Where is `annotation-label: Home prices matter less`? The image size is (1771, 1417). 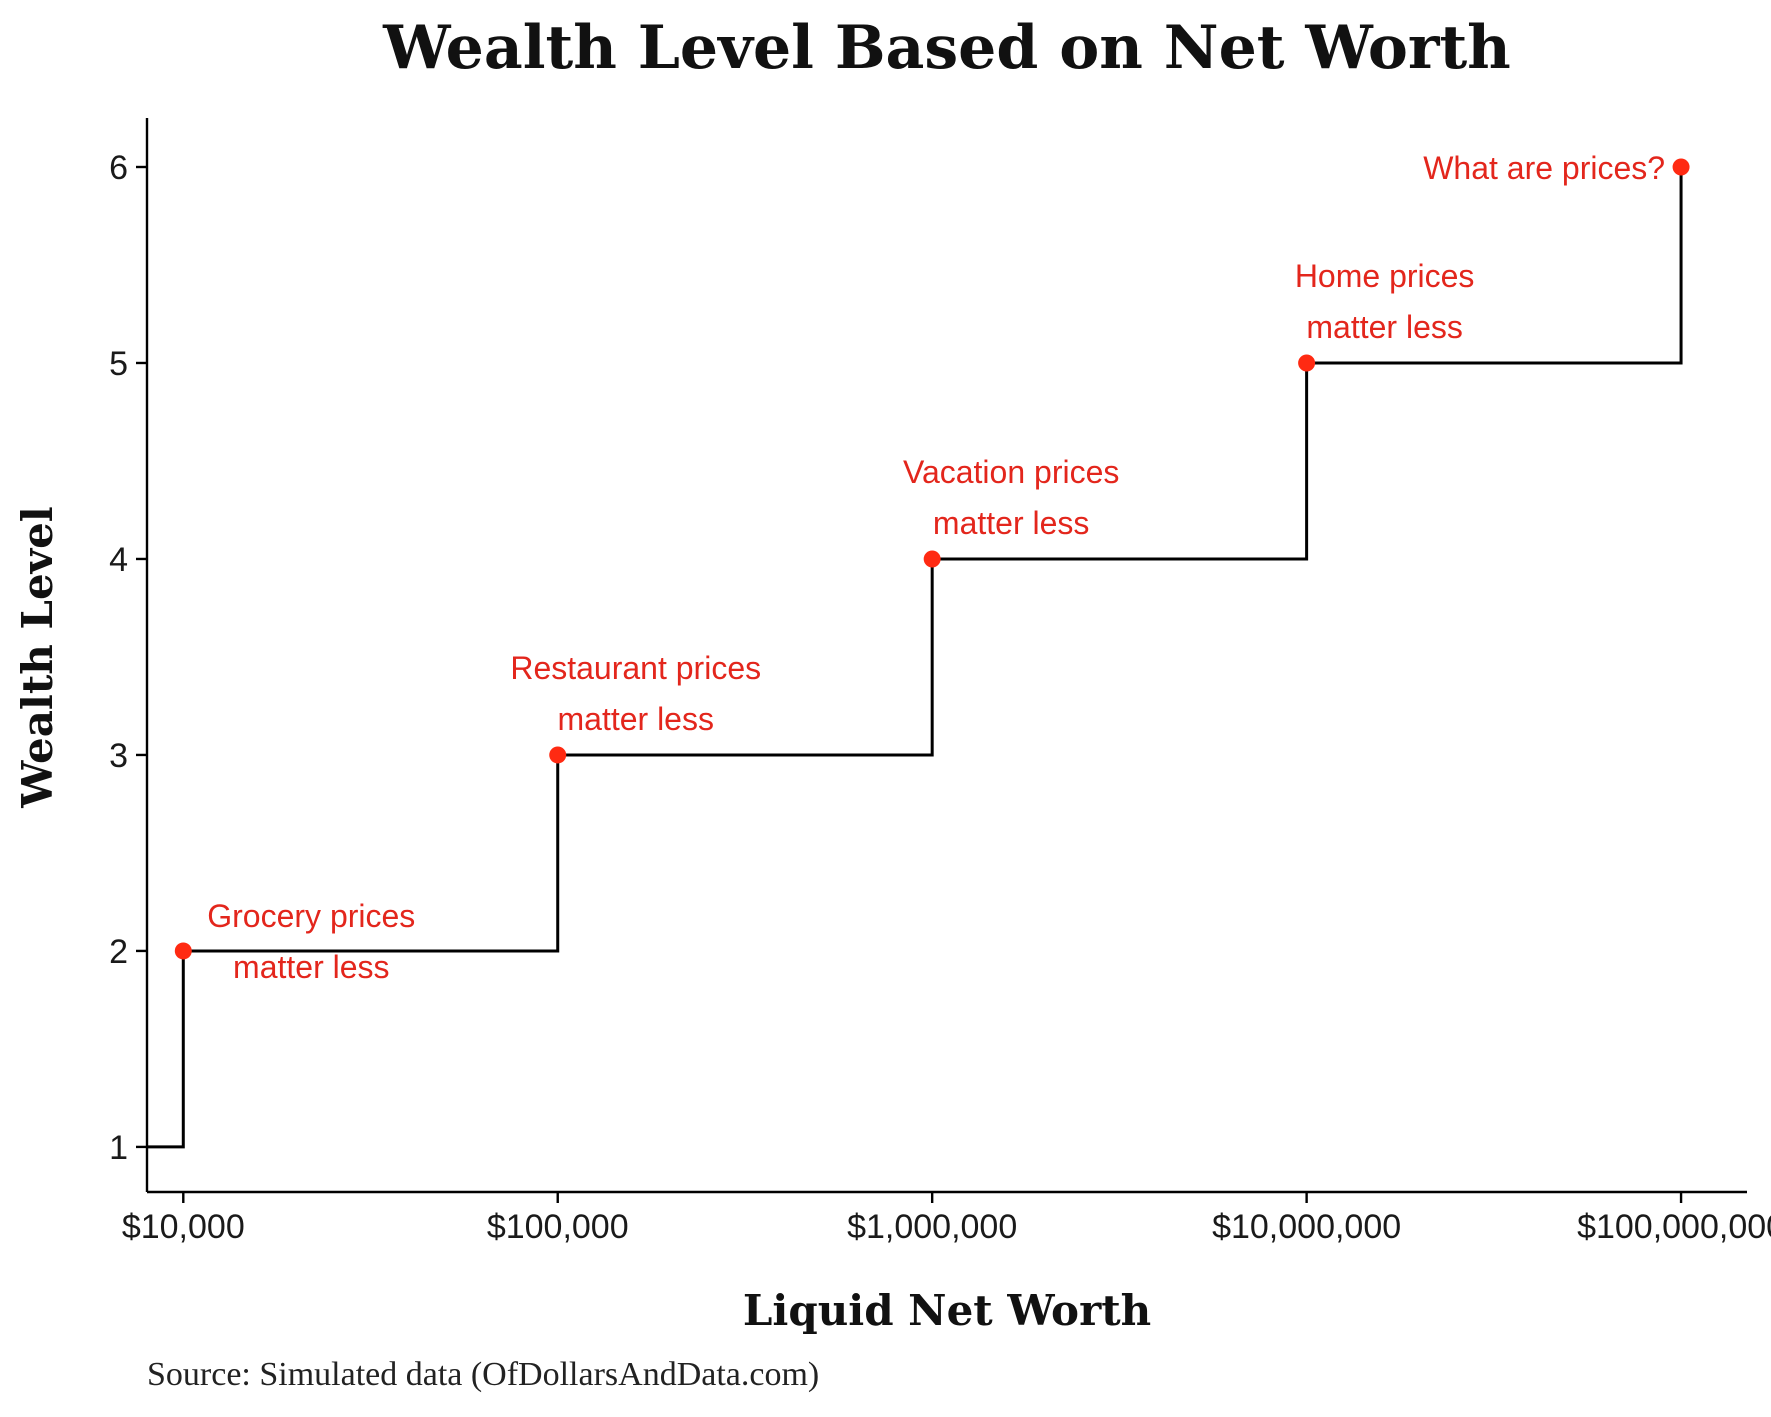 annotation-label: Home prices matter less is located at coordinates (1385, 301).